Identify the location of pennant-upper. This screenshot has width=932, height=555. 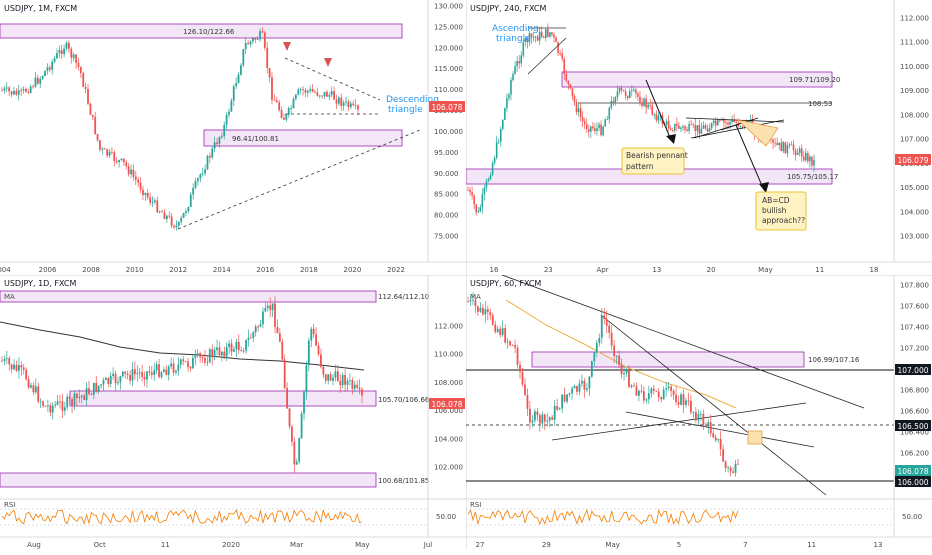
(735, 120).